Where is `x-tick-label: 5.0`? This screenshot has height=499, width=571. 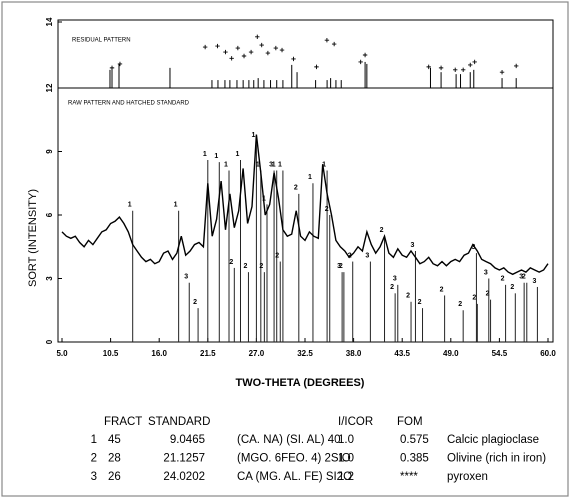
x-tick-label: 5.0 is located at coordinates (62, 353).